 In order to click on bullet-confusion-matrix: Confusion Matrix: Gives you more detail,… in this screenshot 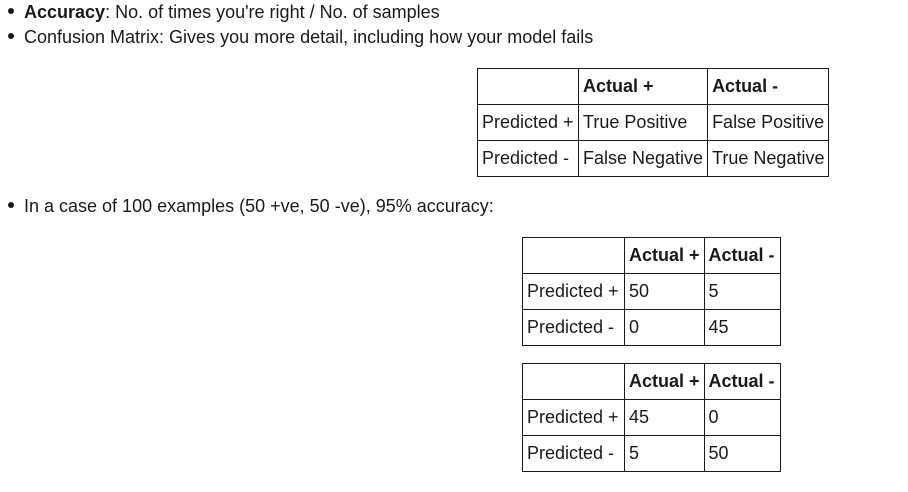, I will do `click(300, 37)`.